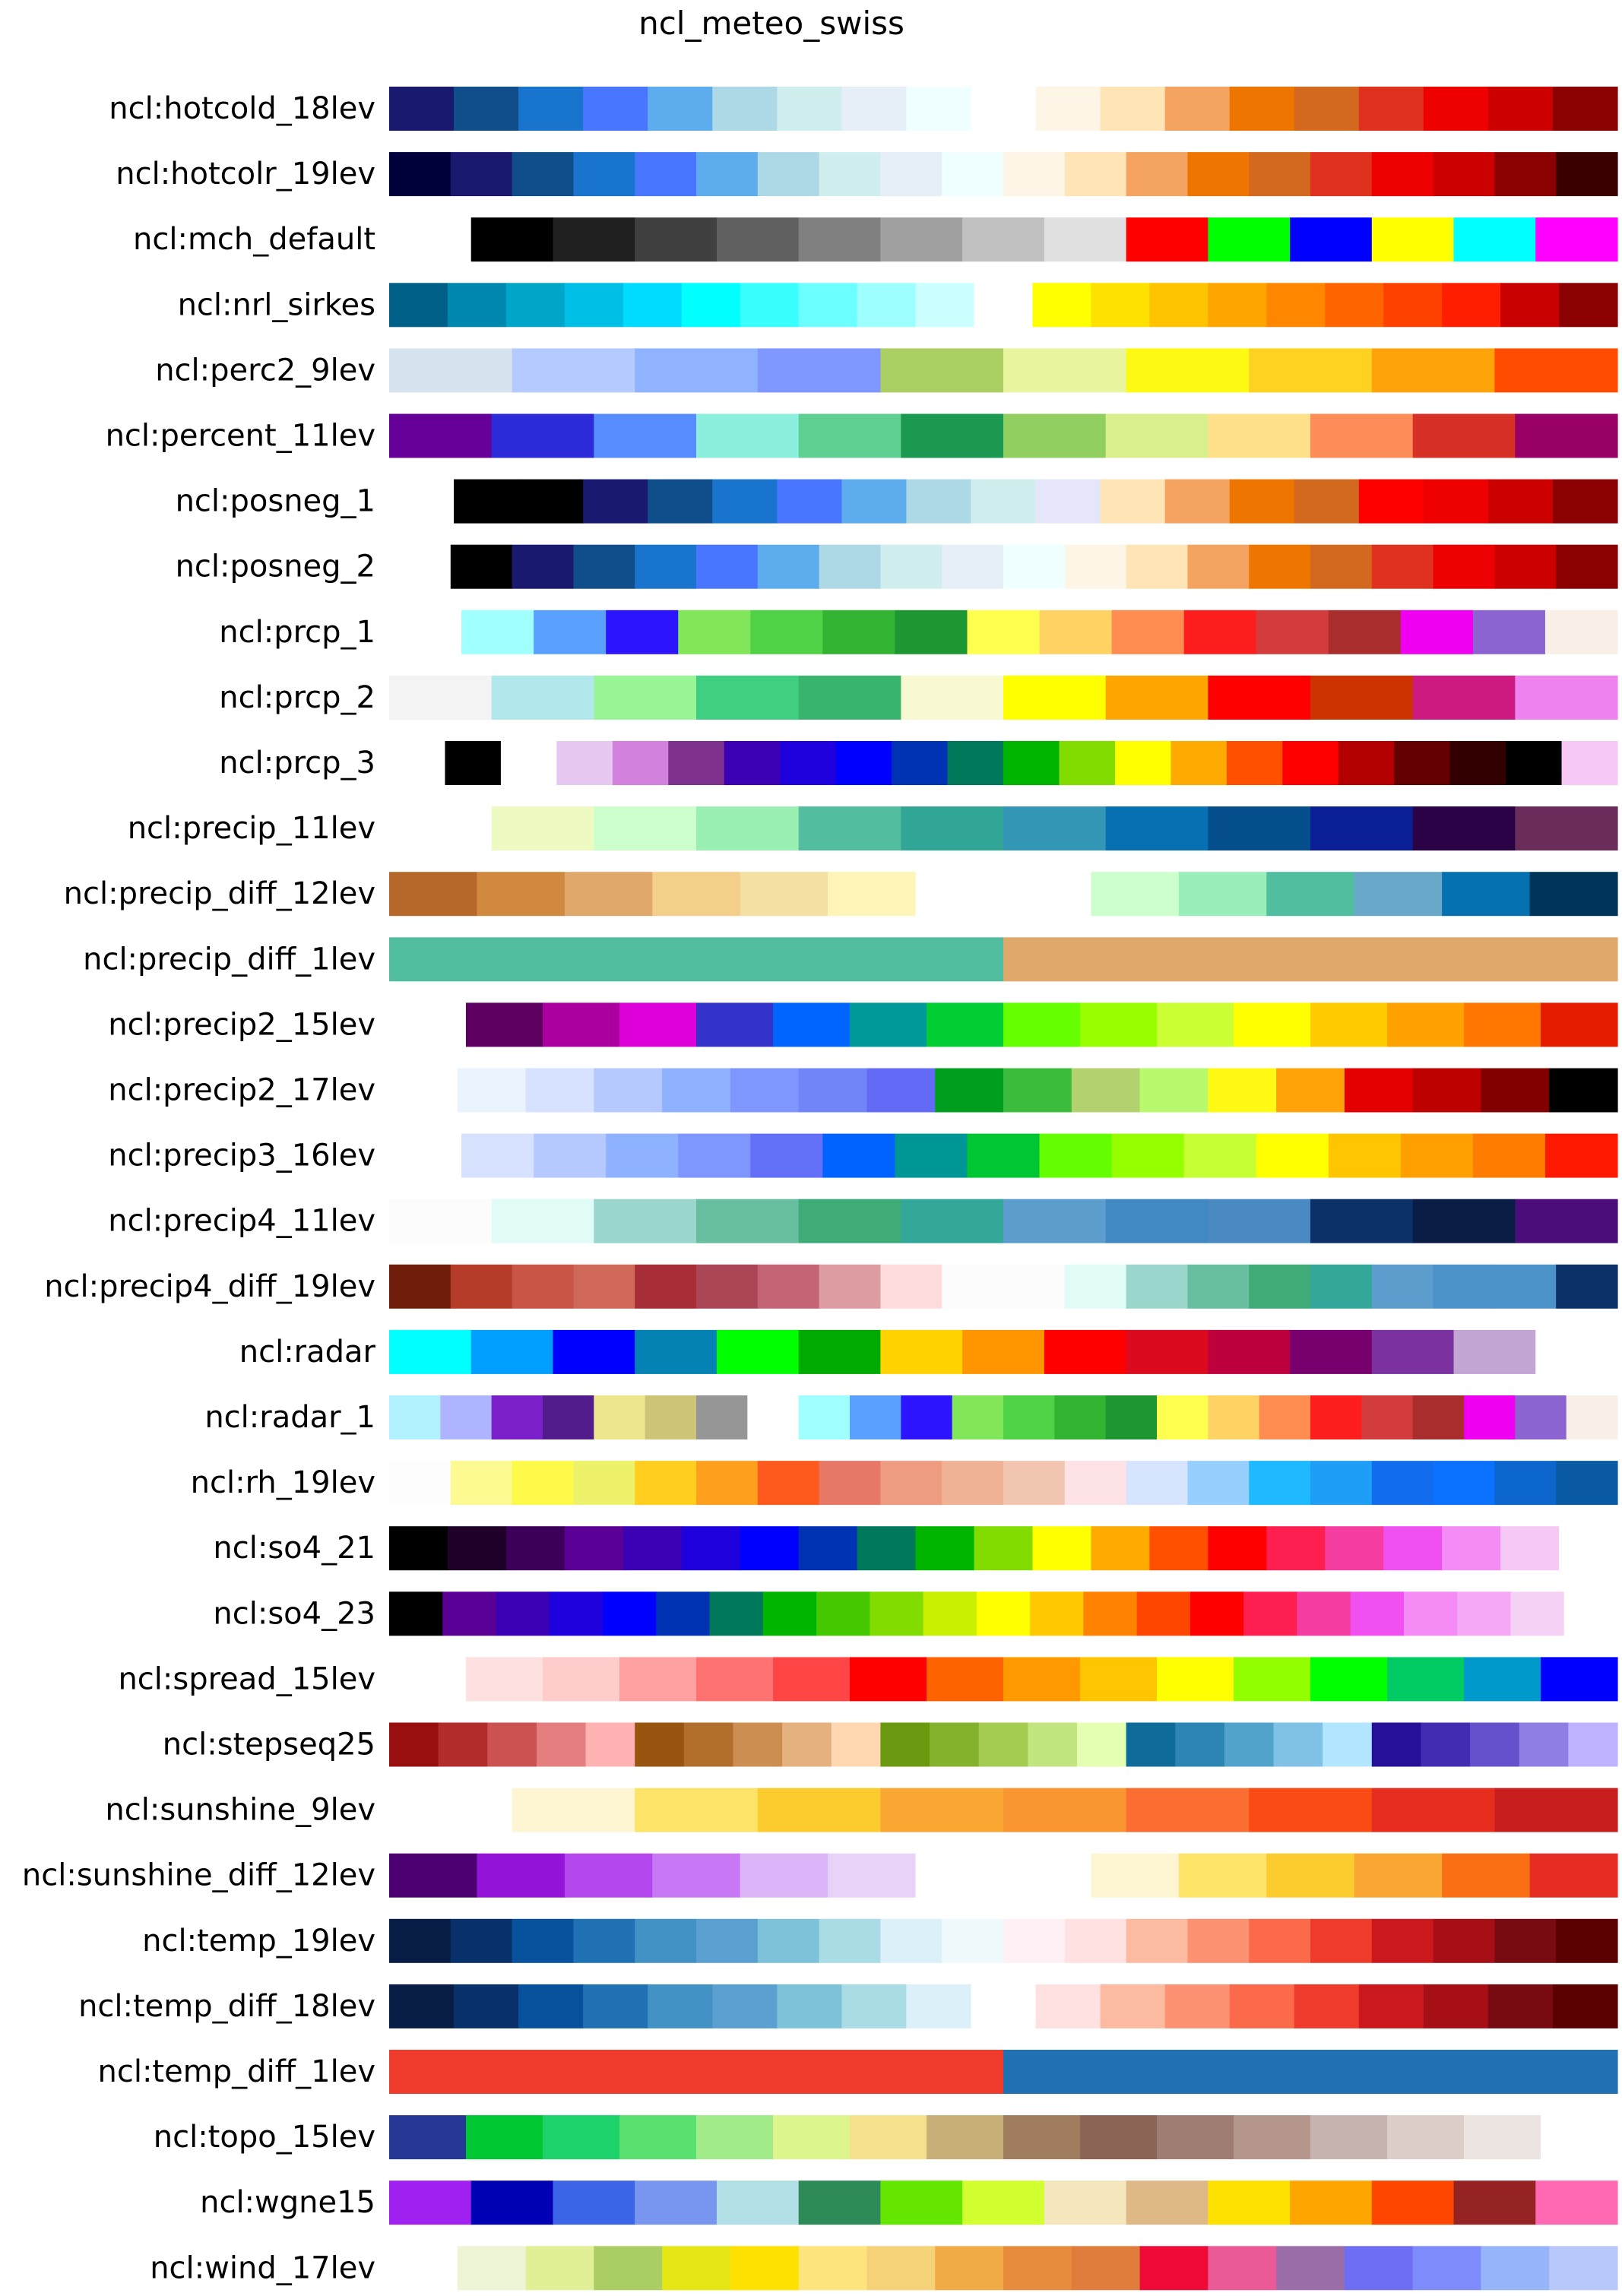 The width and height of the screenshot is (1622, 2296). I want to click on colormap-label: ncl:sunshine_diff_12lev, so click(198, 1876).